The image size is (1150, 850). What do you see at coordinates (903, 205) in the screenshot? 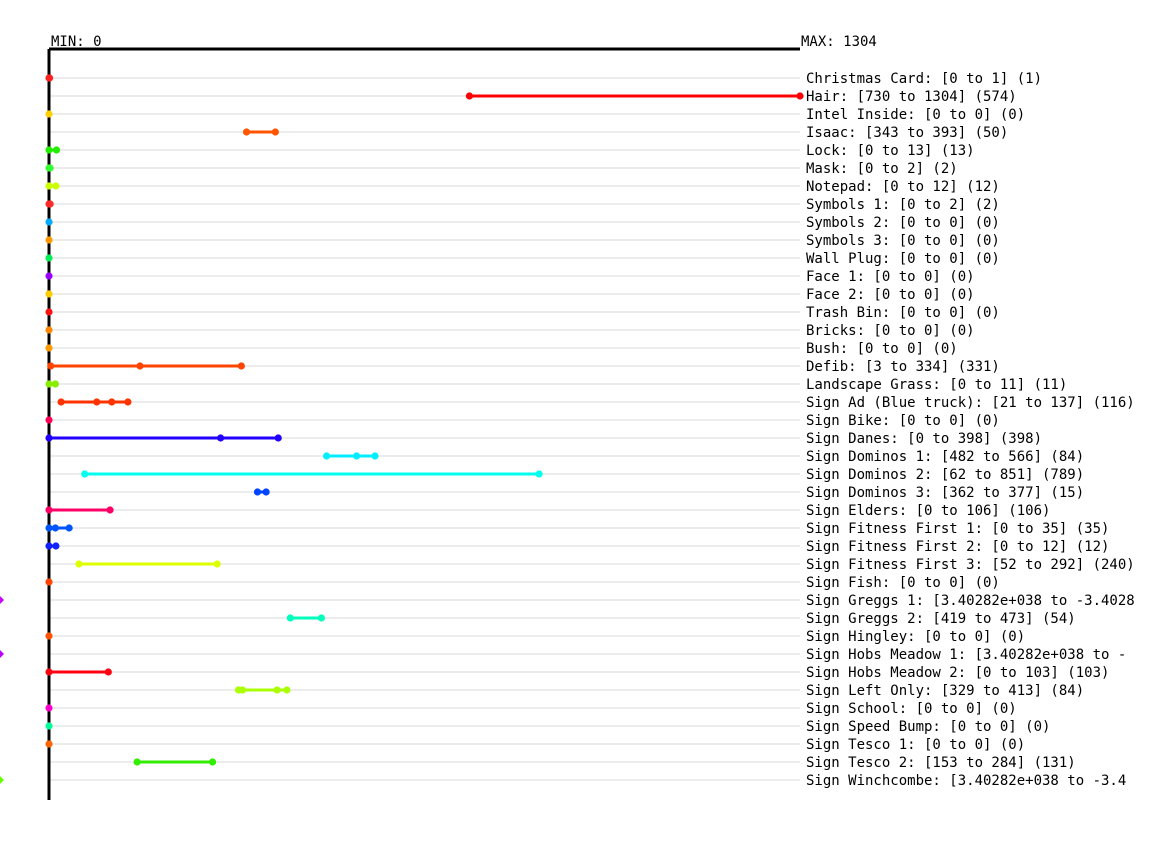
I see `row-label: Symbols 1: [0 to 2] (2)` at bounding box center [903, 205].